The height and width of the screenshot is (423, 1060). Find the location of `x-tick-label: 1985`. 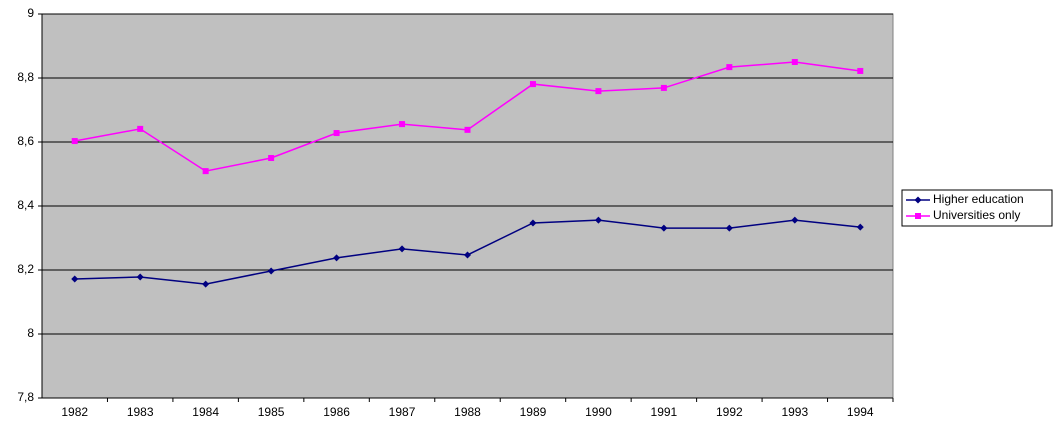

x-tick-label: 1985 is located at coordinates (271, 412).